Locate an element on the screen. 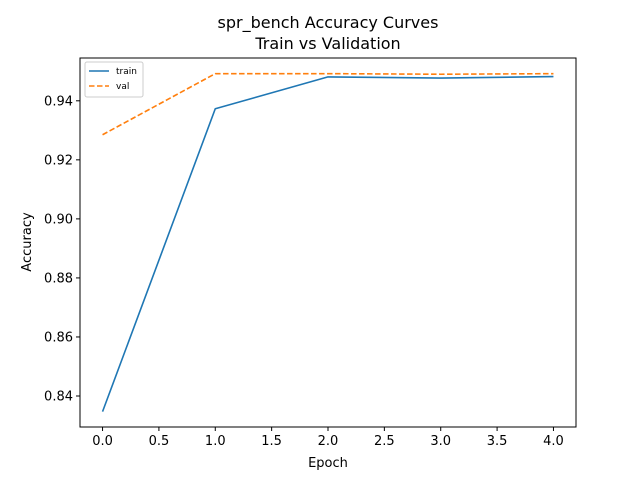 Image resolution: width=640 pixels, height=480 pixels. x-tick-label: 1.0 is located at coordinates (215, 441).